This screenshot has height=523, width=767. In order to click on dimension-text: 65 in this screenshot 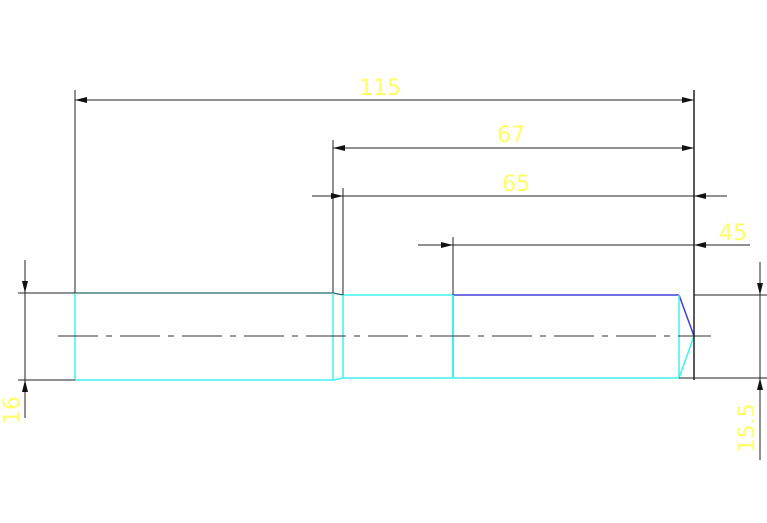, I will do `click(516, 184)`.